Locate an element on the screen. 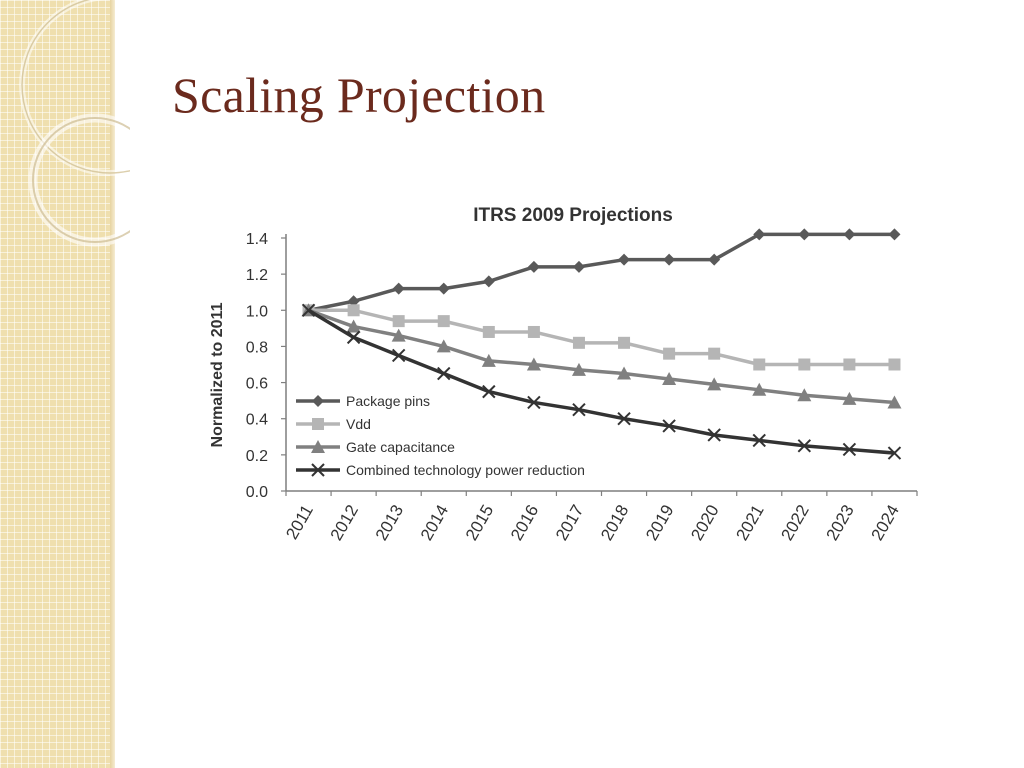  x-tick-label: 2016 is located at coordinates (524, 523).